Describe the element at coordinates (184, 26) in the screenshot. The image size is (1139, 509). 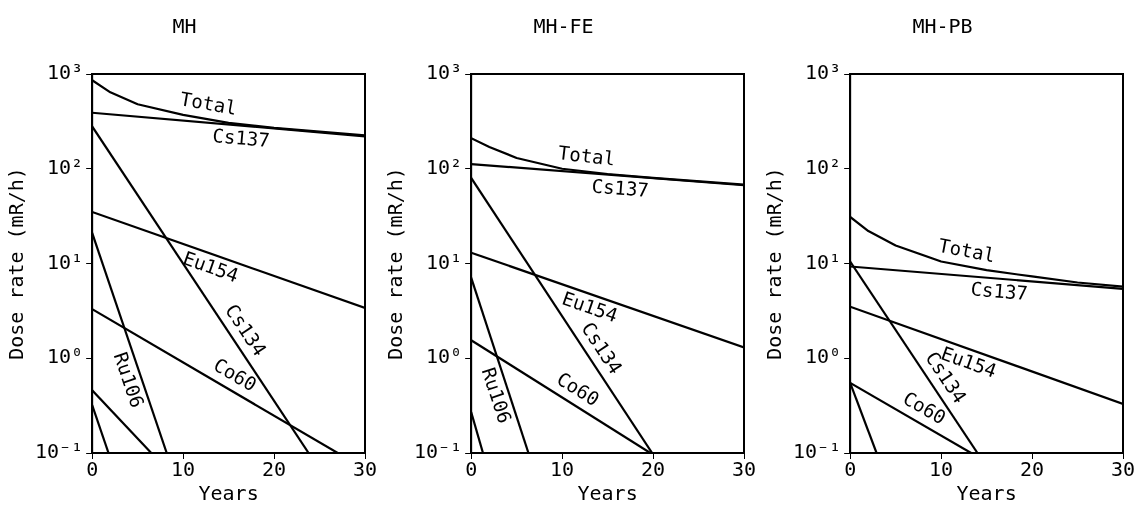
I see `chart-title: MH` at that location.